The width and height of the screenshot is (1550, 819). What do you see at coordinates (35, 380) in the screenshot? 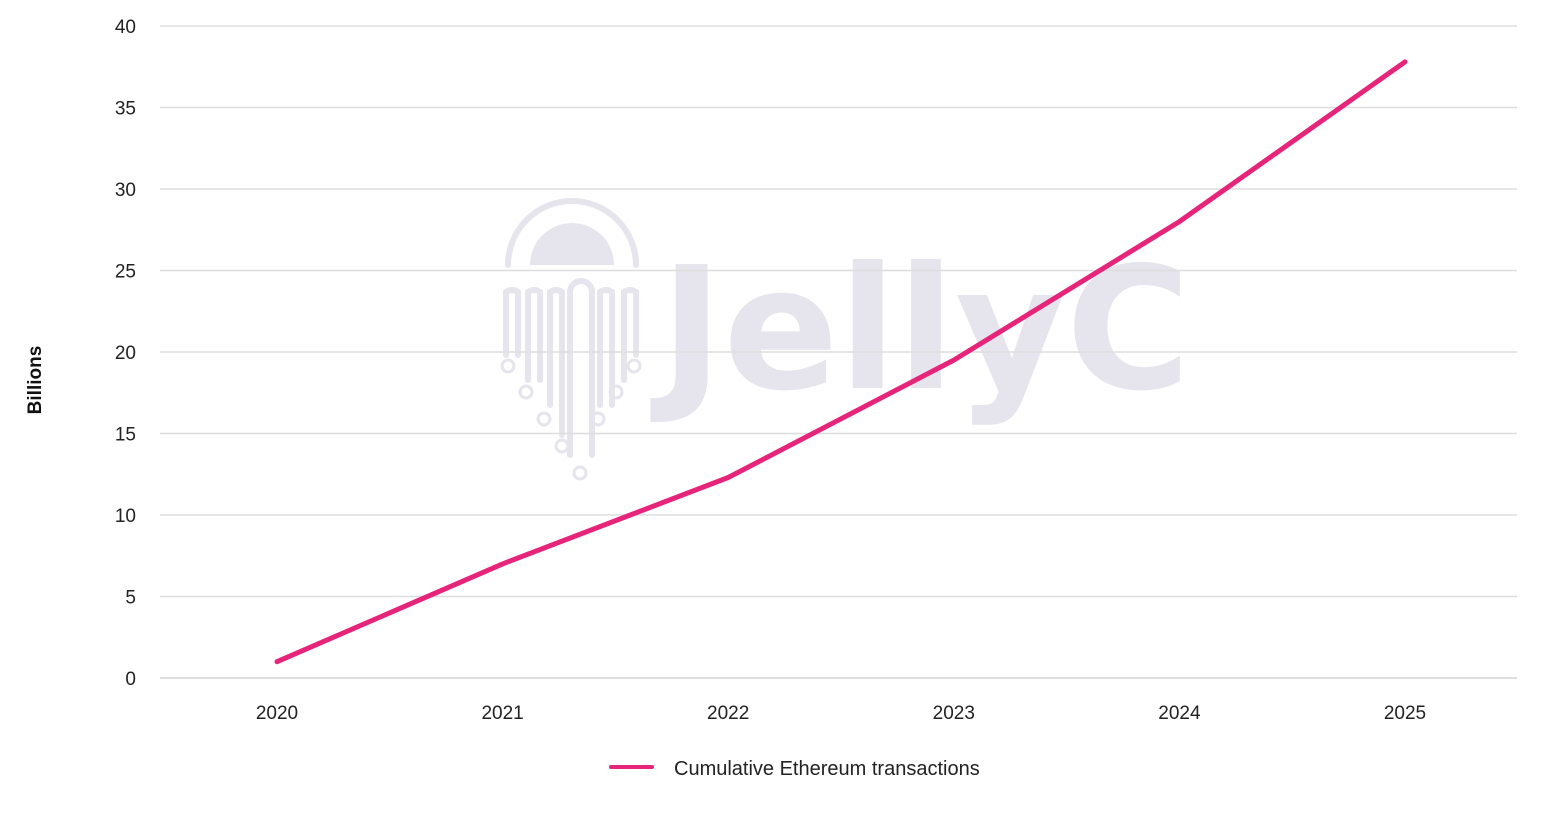
I see `y-axis-label: Billions` at bounding box center [35, 380].